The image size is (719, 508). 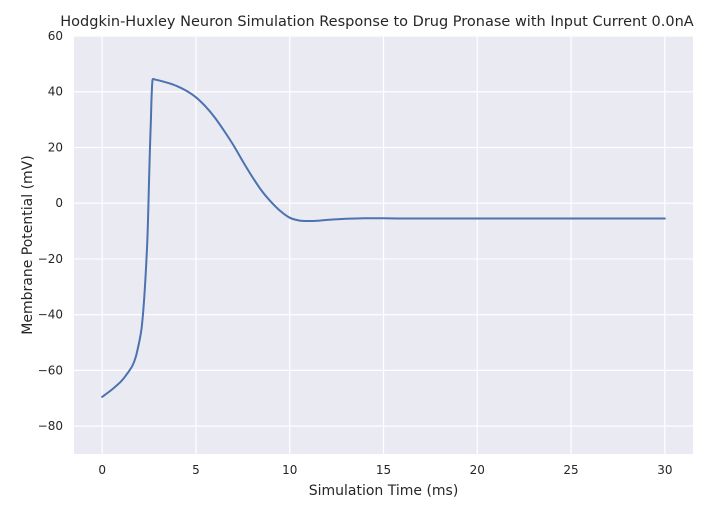 I want to click on y-tick-label: −20, so click(x=50, y=259).